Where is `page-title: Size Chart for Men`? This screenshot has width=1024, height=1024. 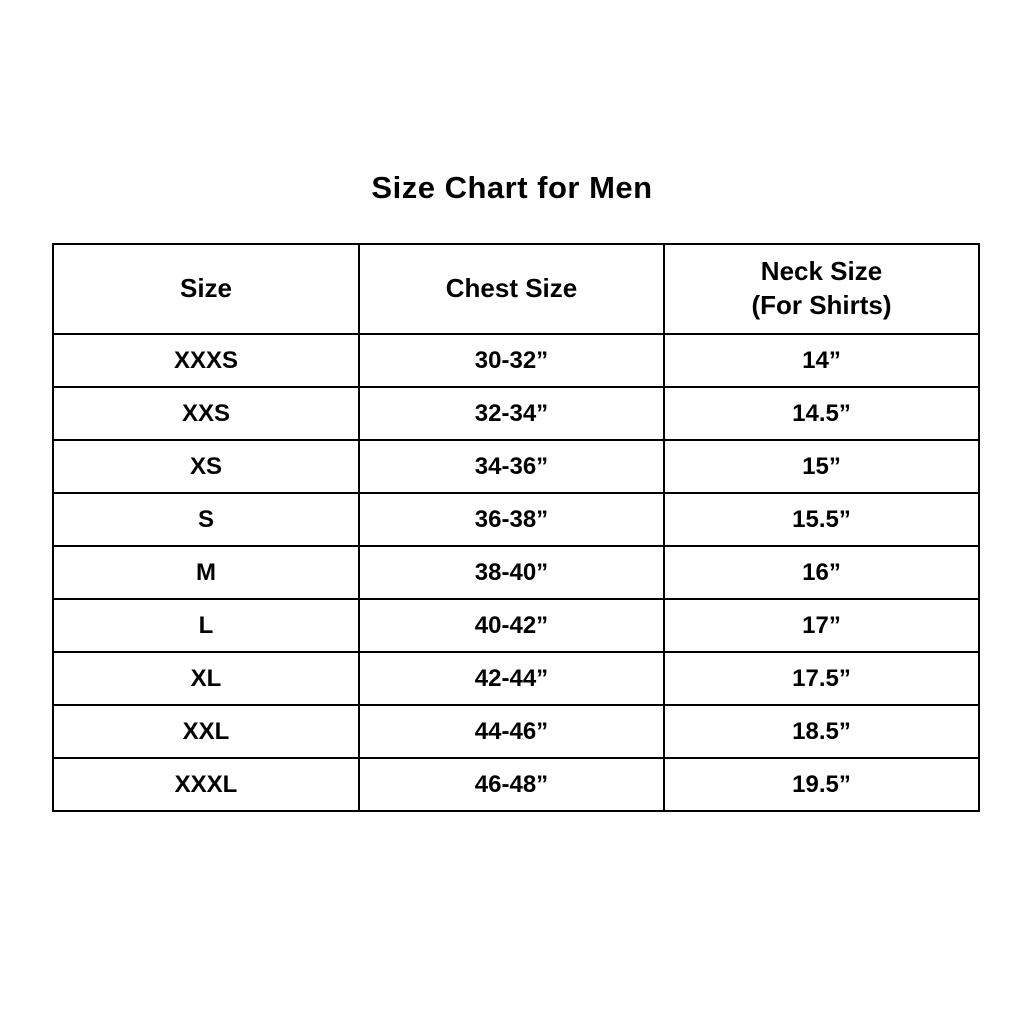 page-title: Size Chart for Men is located at coordinates (512, 187).